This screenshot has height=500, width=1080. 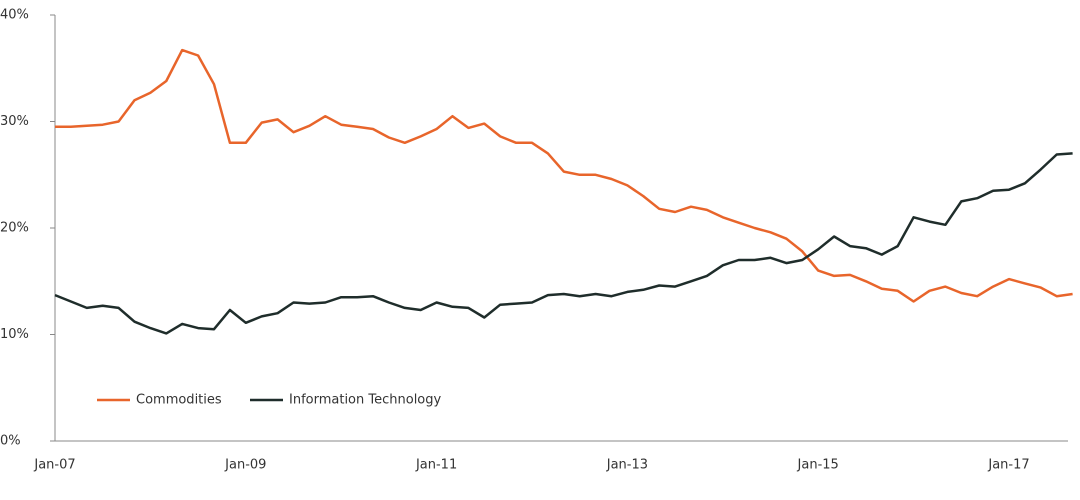 What do you see at coordinates (10, 441) in the screenshot?
I see `y-tick-label: 0%` at bounding box center [10, 441].